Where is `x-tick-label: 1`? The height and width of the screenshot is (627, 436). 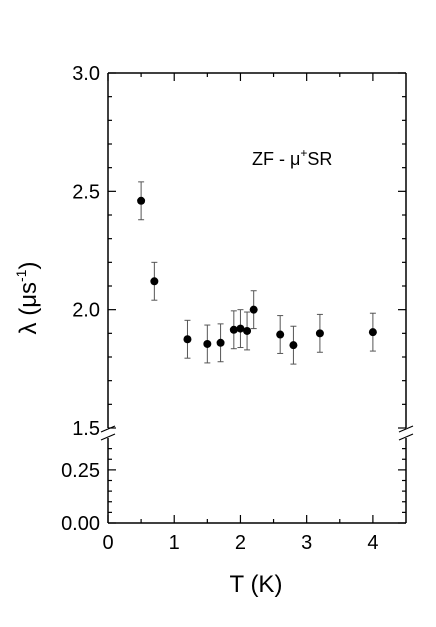
x-tick-label: 1 is located at coordinates (174, 543).